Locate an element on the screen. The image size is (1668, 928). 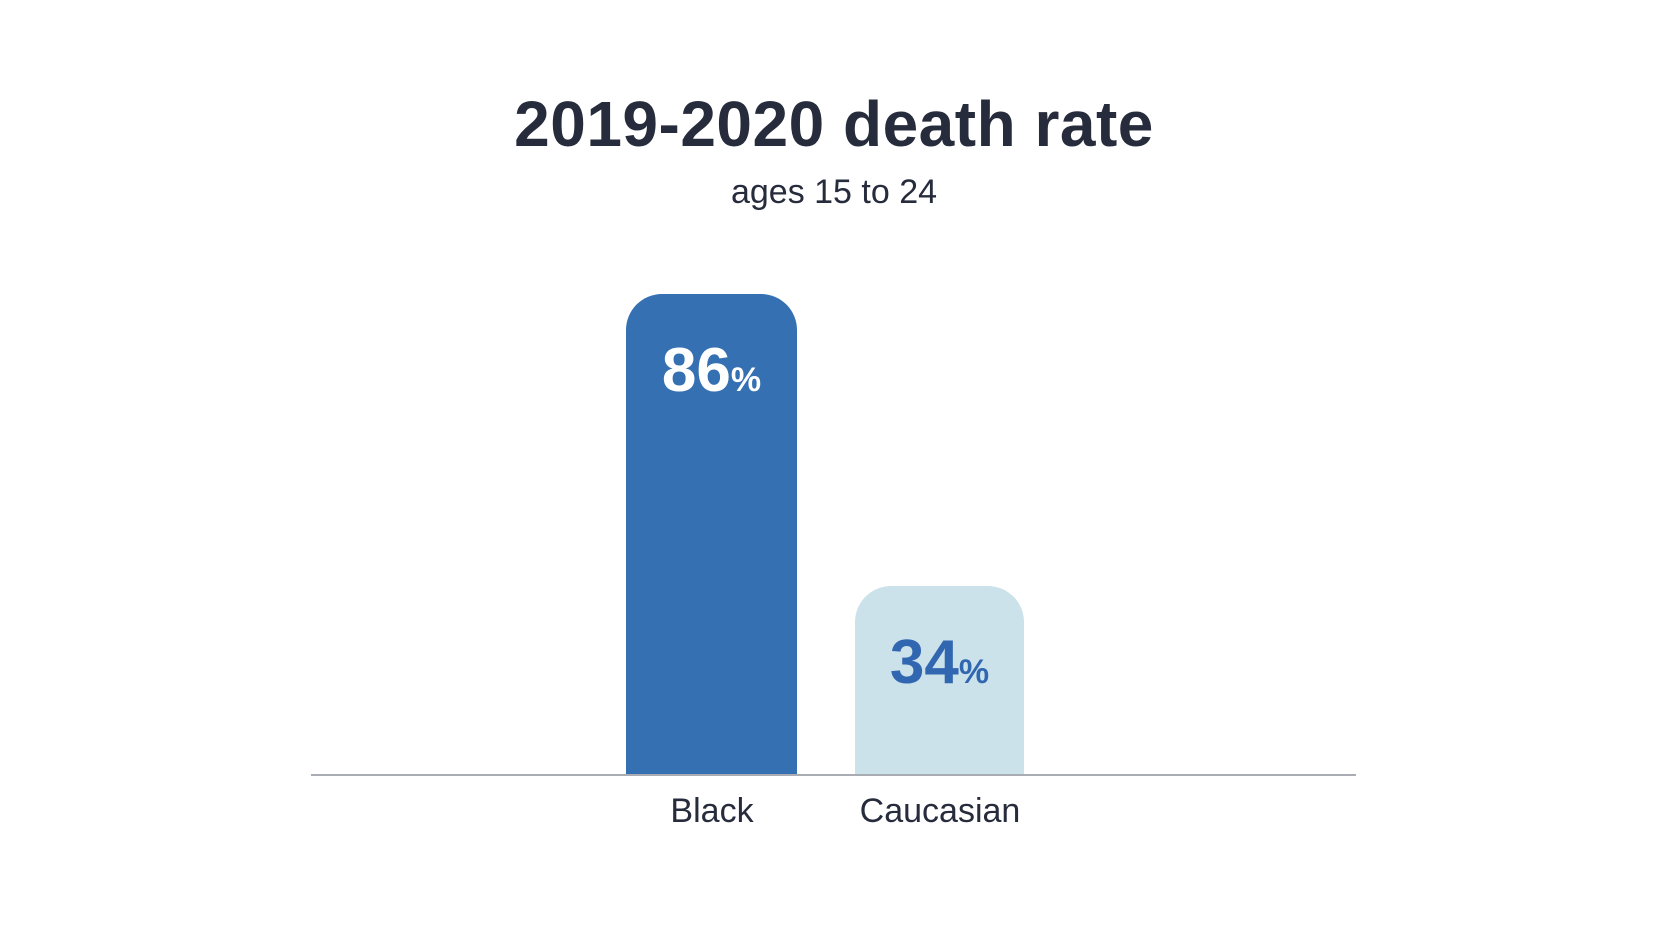
chart-title: 2019-2020 death rate is located at coordinates (834, 124).